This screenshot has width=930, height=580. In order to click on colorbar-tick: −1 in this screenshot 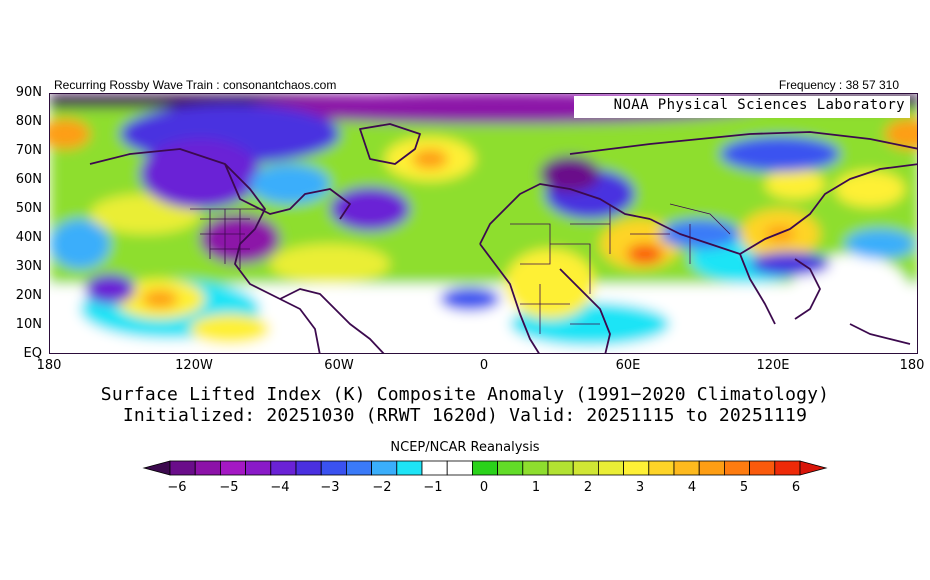, I will do `click(433, 487)`.